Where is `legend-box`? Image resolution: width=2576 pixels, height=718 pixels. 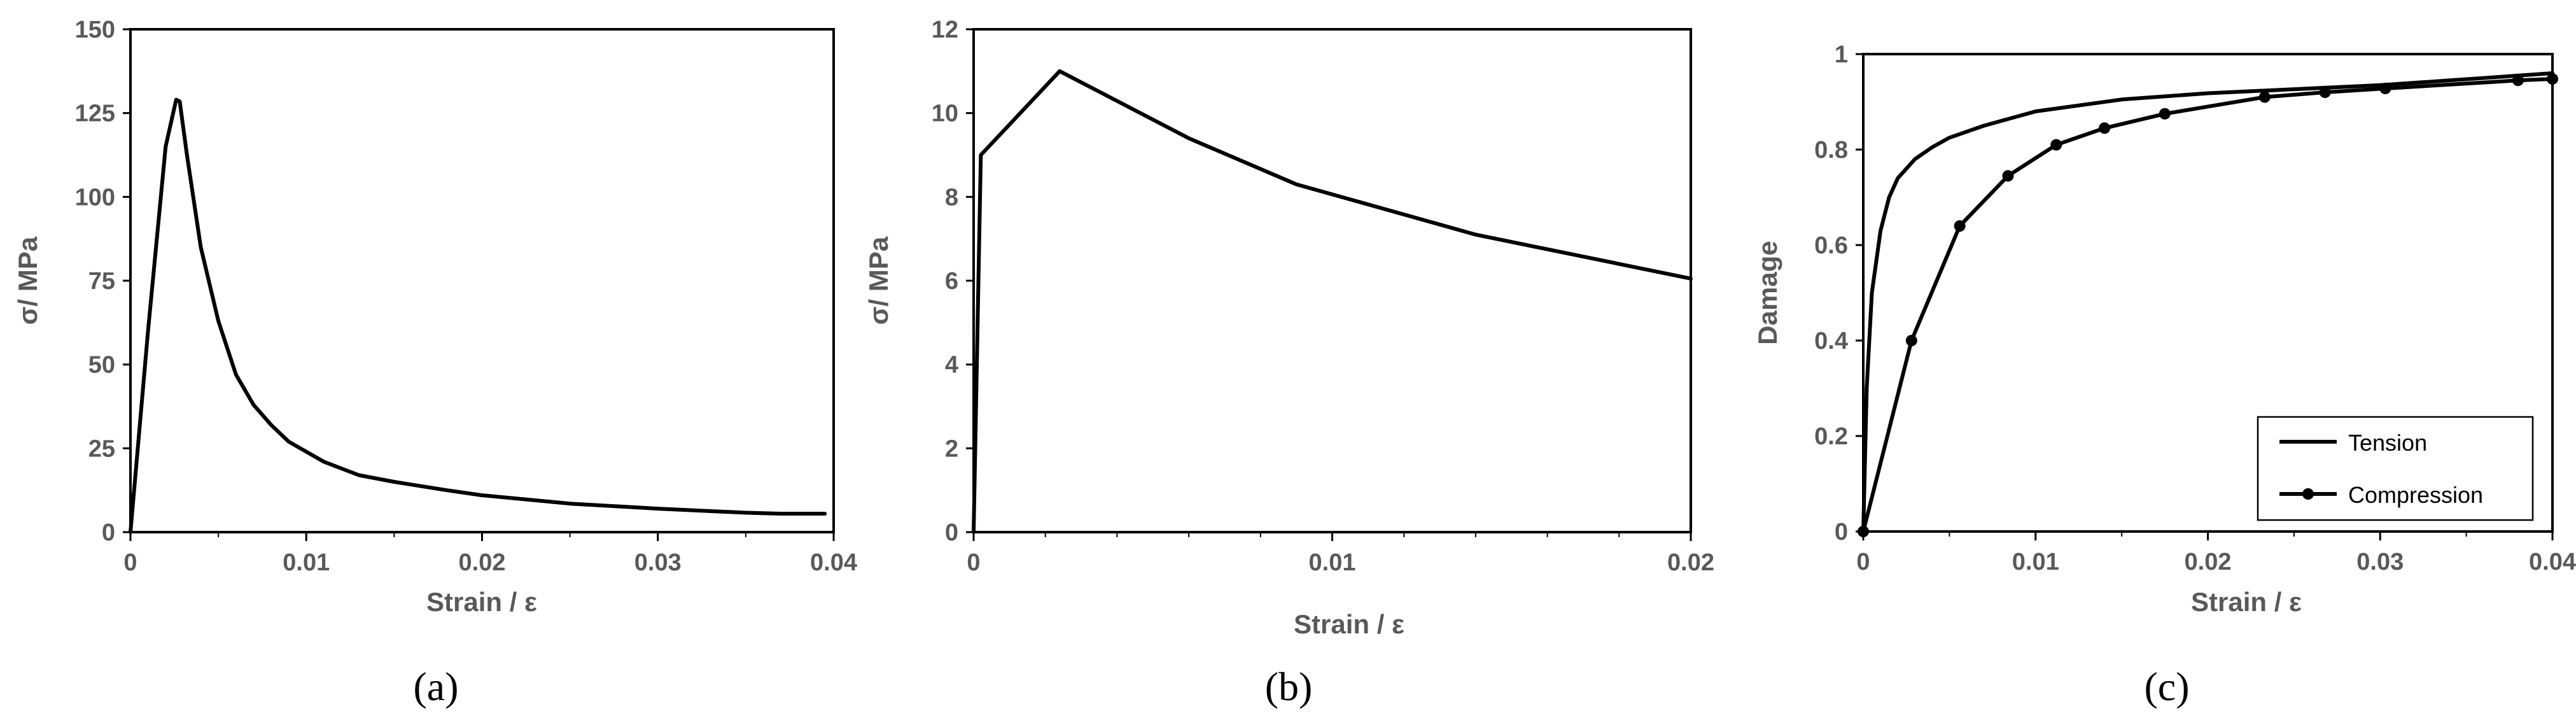
legend-box is located at coordinates (2395, 468).